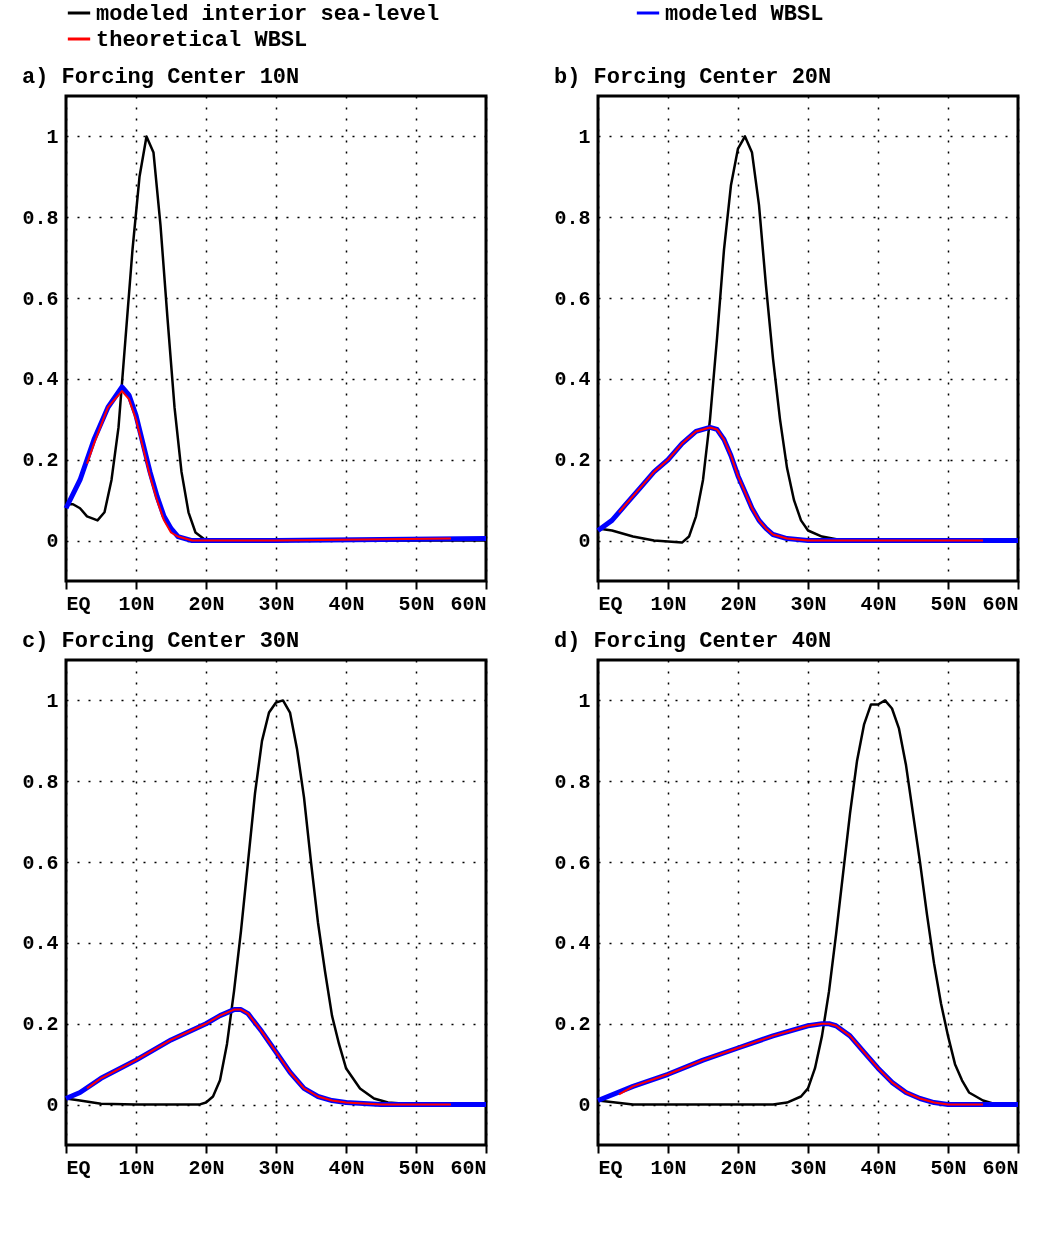 The width and height of the screenshot is (1060, 1238). What do you see at coordinates (692, 641) in the screenshot?
I see `chart-title: d) Forcing Center 40N` at bounding box center [692, 641].